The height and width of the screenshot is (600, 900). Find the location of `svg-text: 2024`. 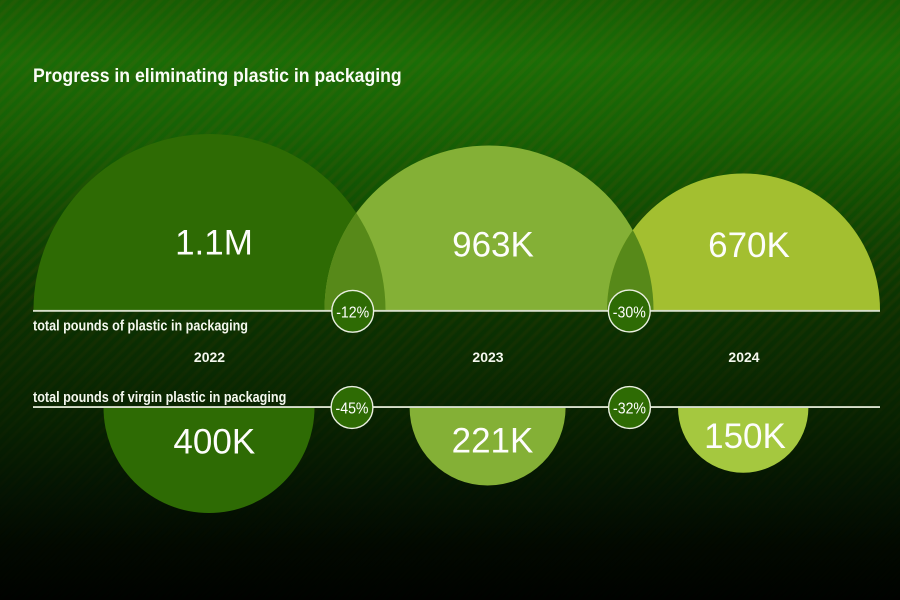

svg-text: 2024 is located at coordinates (743, 357).